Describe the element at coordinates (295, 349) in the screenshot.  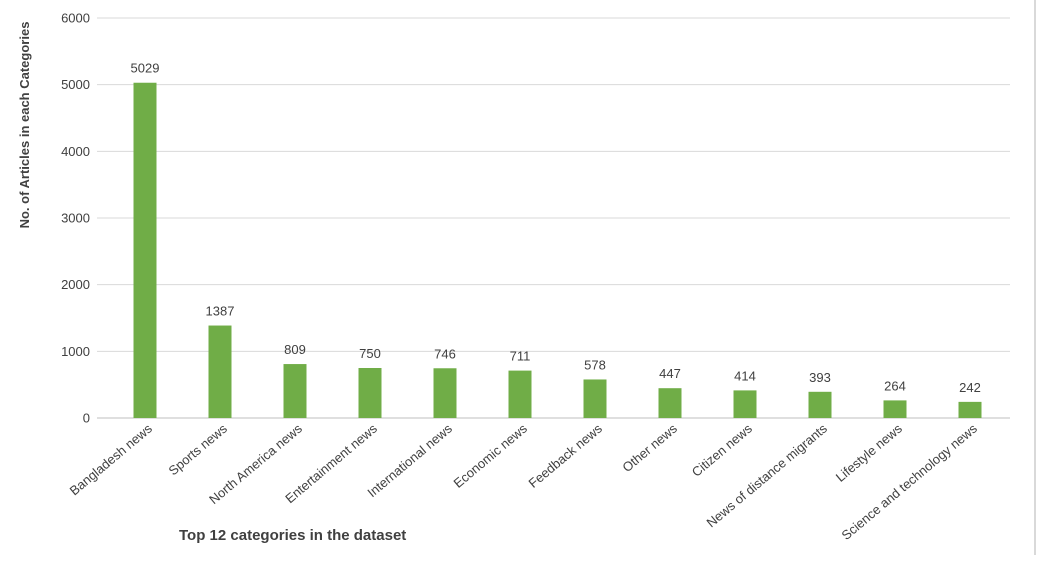
I see `data-label: 809` at that location.